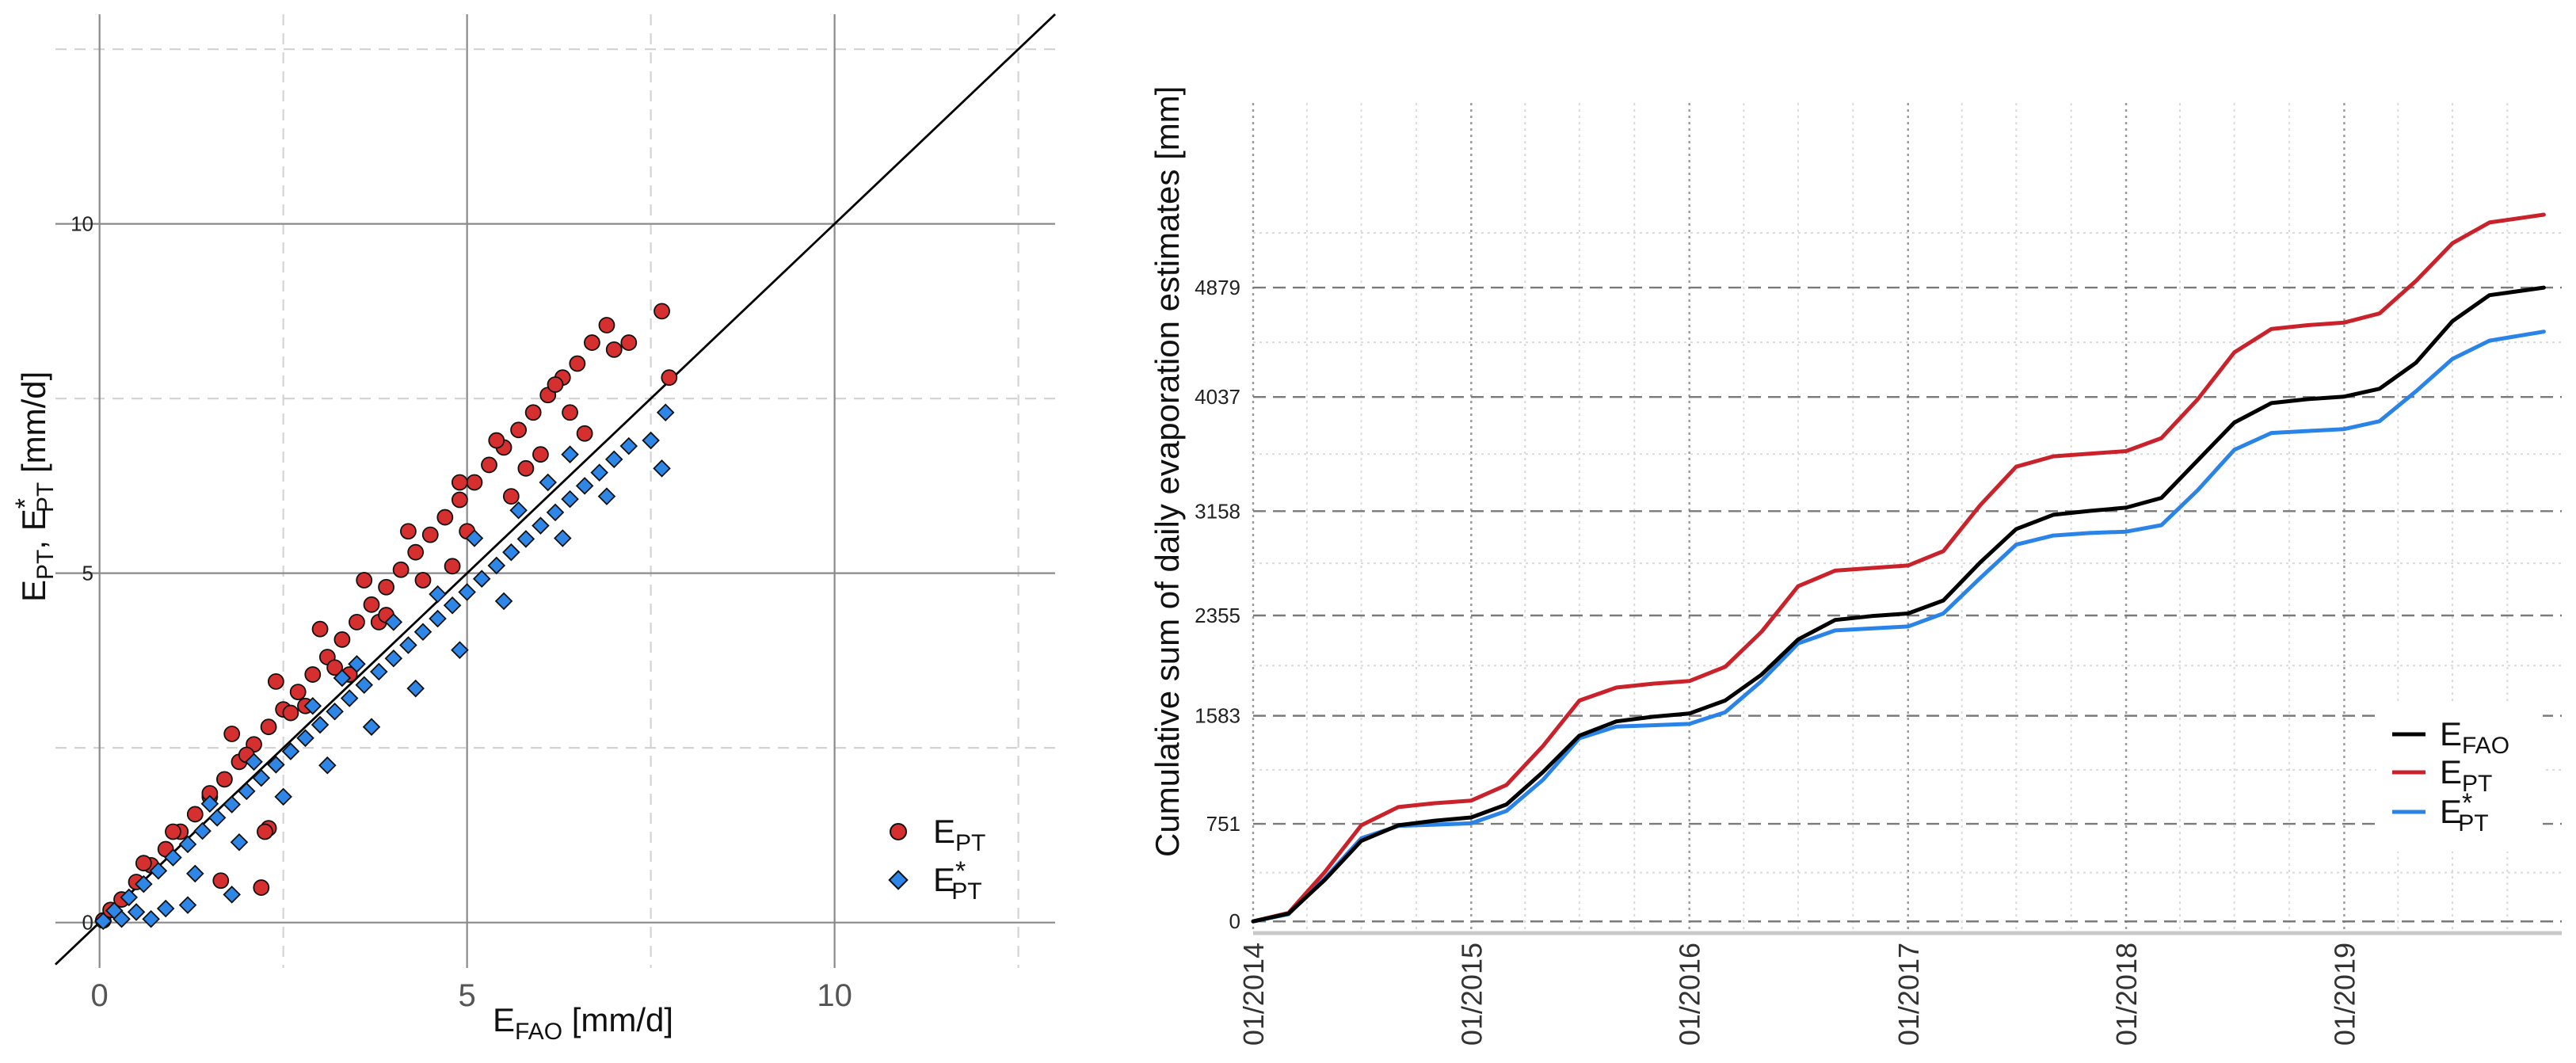 This screenshot has height=1063, width=2576. I want to click on legend-circle-marker, so click(899, 831).